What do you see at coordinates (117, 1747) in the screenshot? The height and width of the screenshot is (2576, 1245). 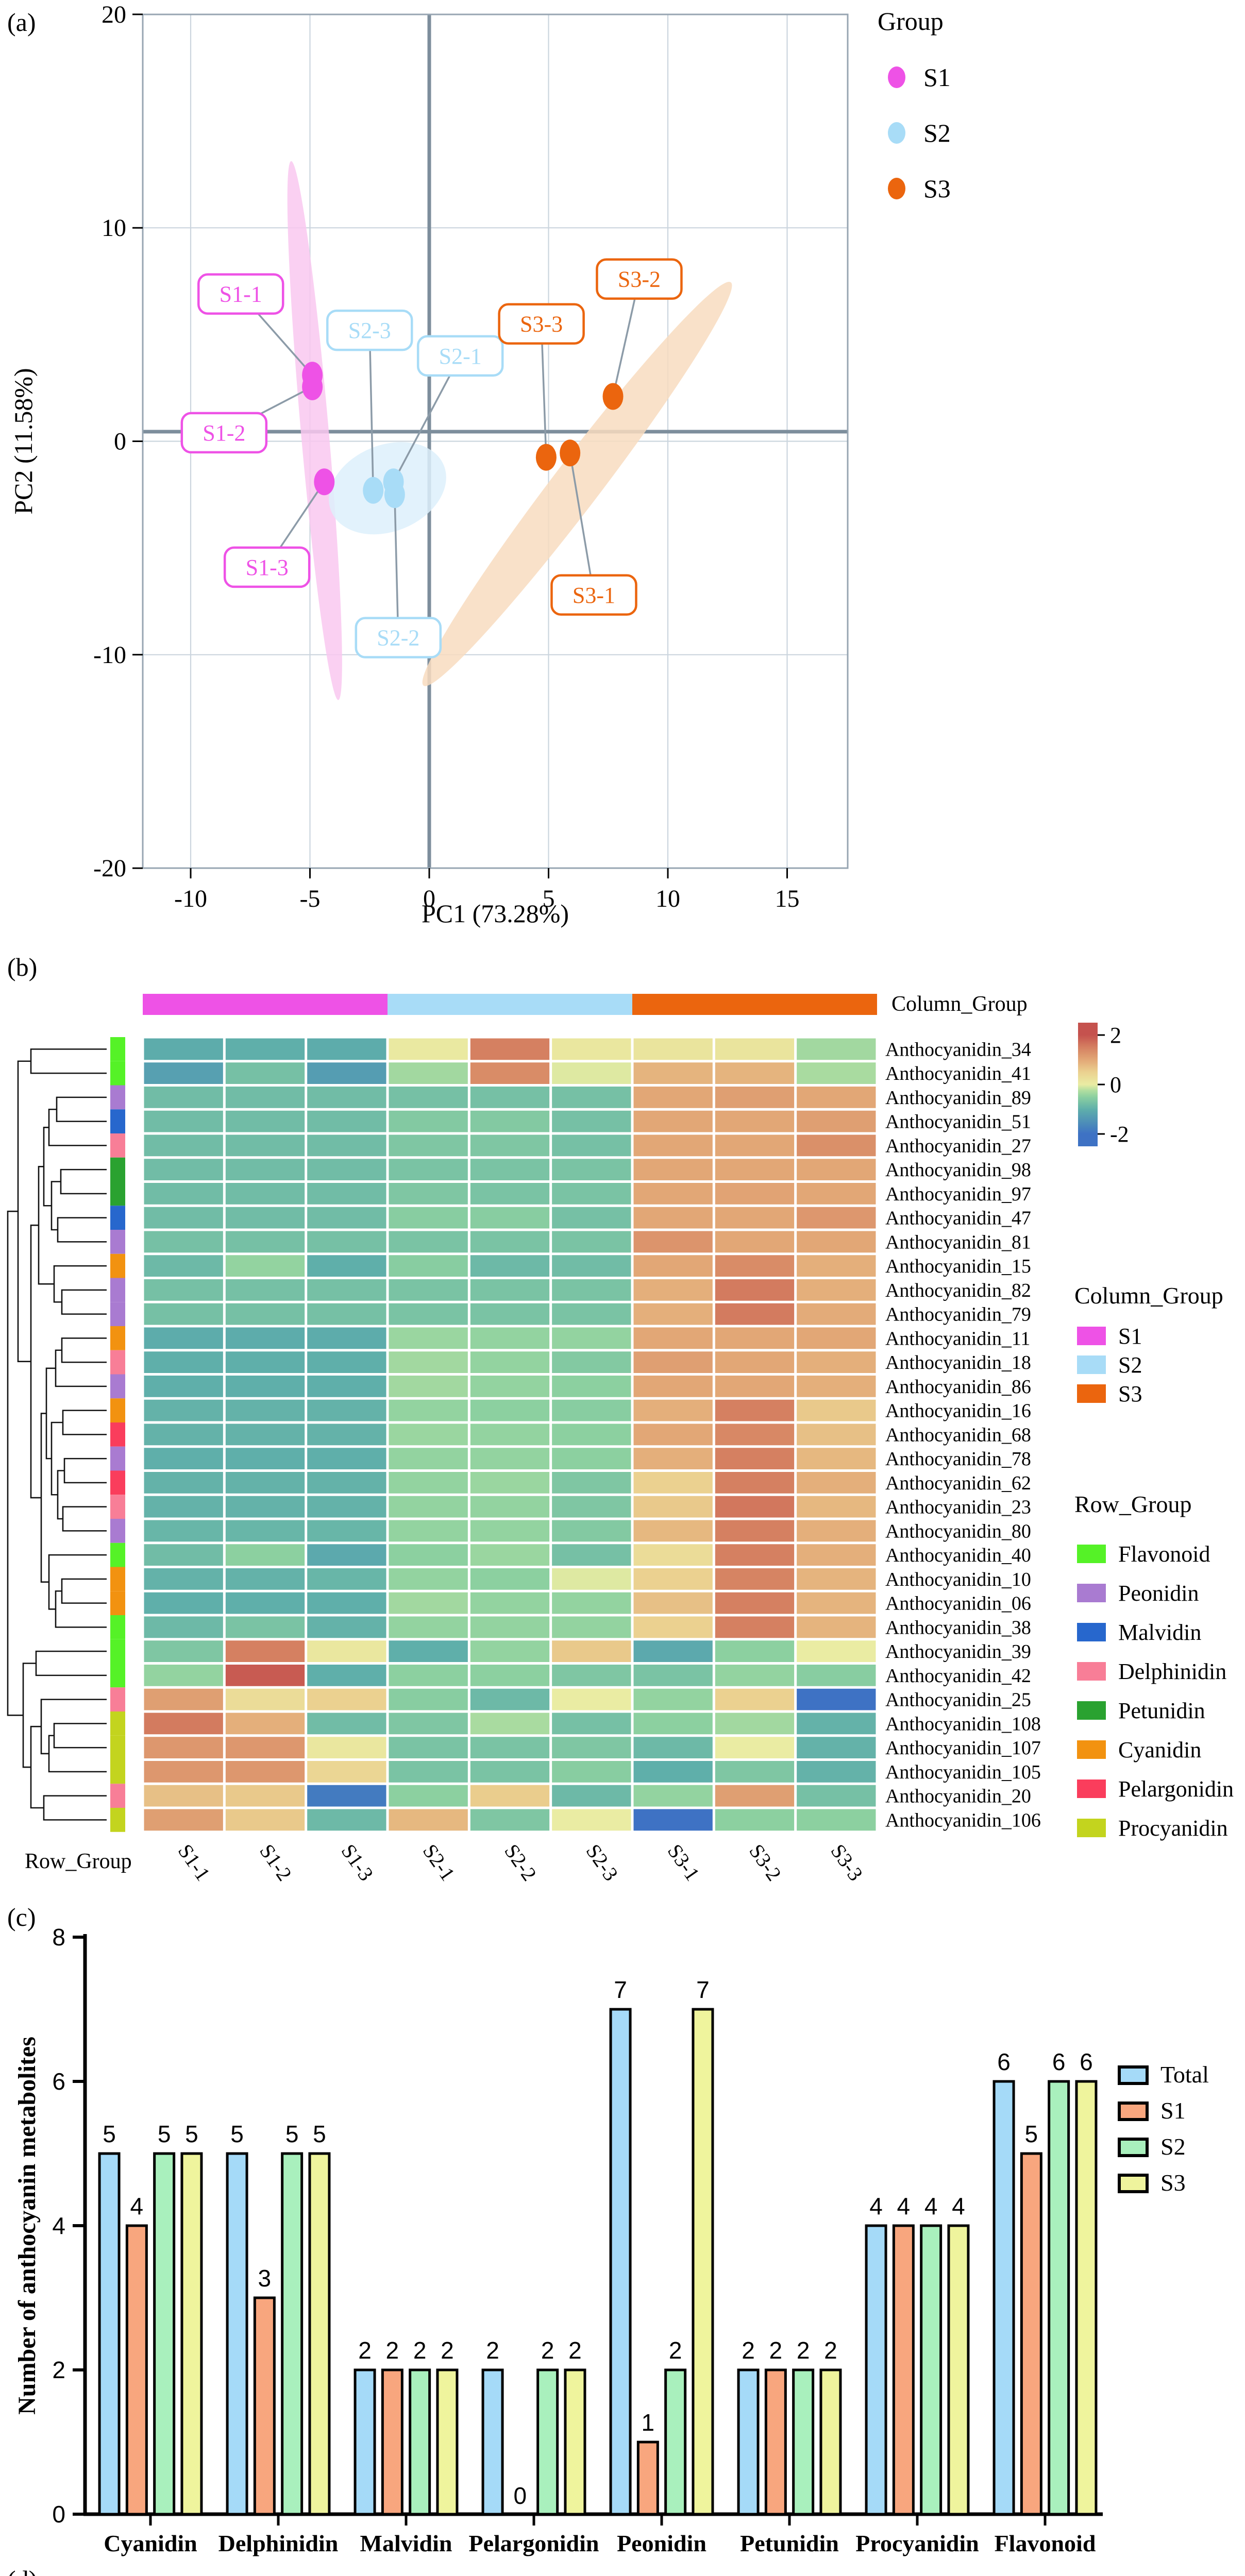 I see `row-group-strip-Procyanidin` at bounding box center [117, 1747].